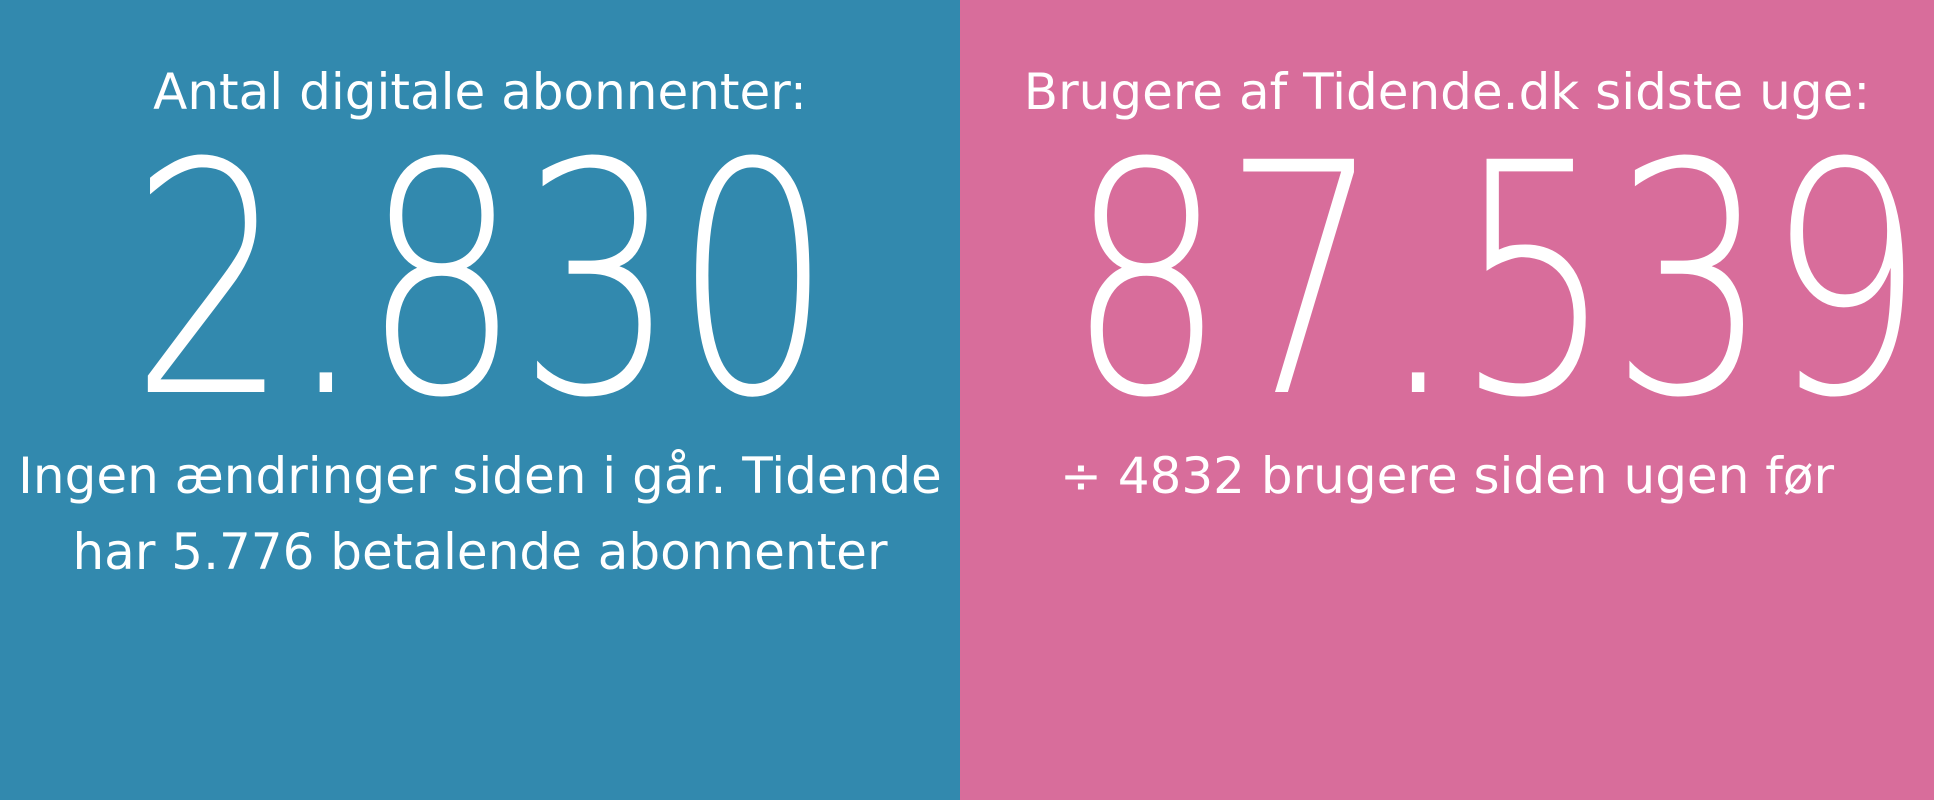 The image size is (1934, 800). I want to click on caption-line-2: har 5.776 betalende abonnenter, so click(480, 552).